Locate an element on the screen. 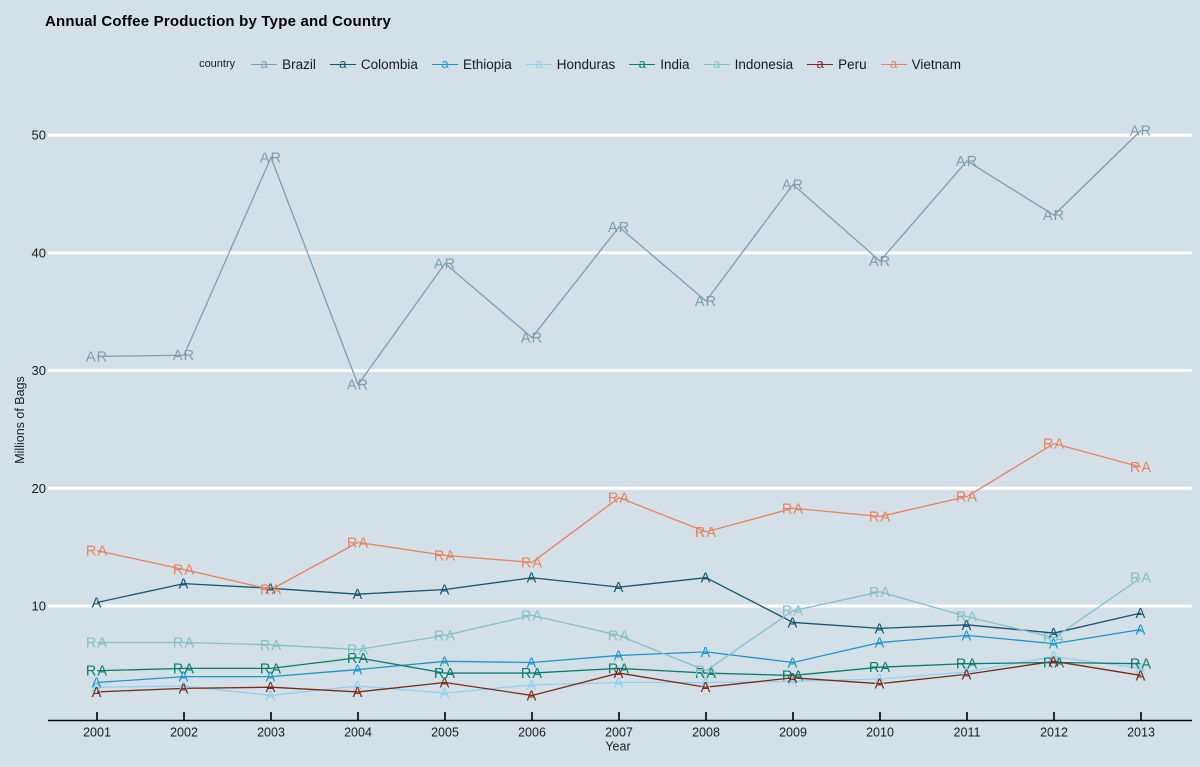  x-tick-label-2002: 2002 is located at coordinates (184, 733).